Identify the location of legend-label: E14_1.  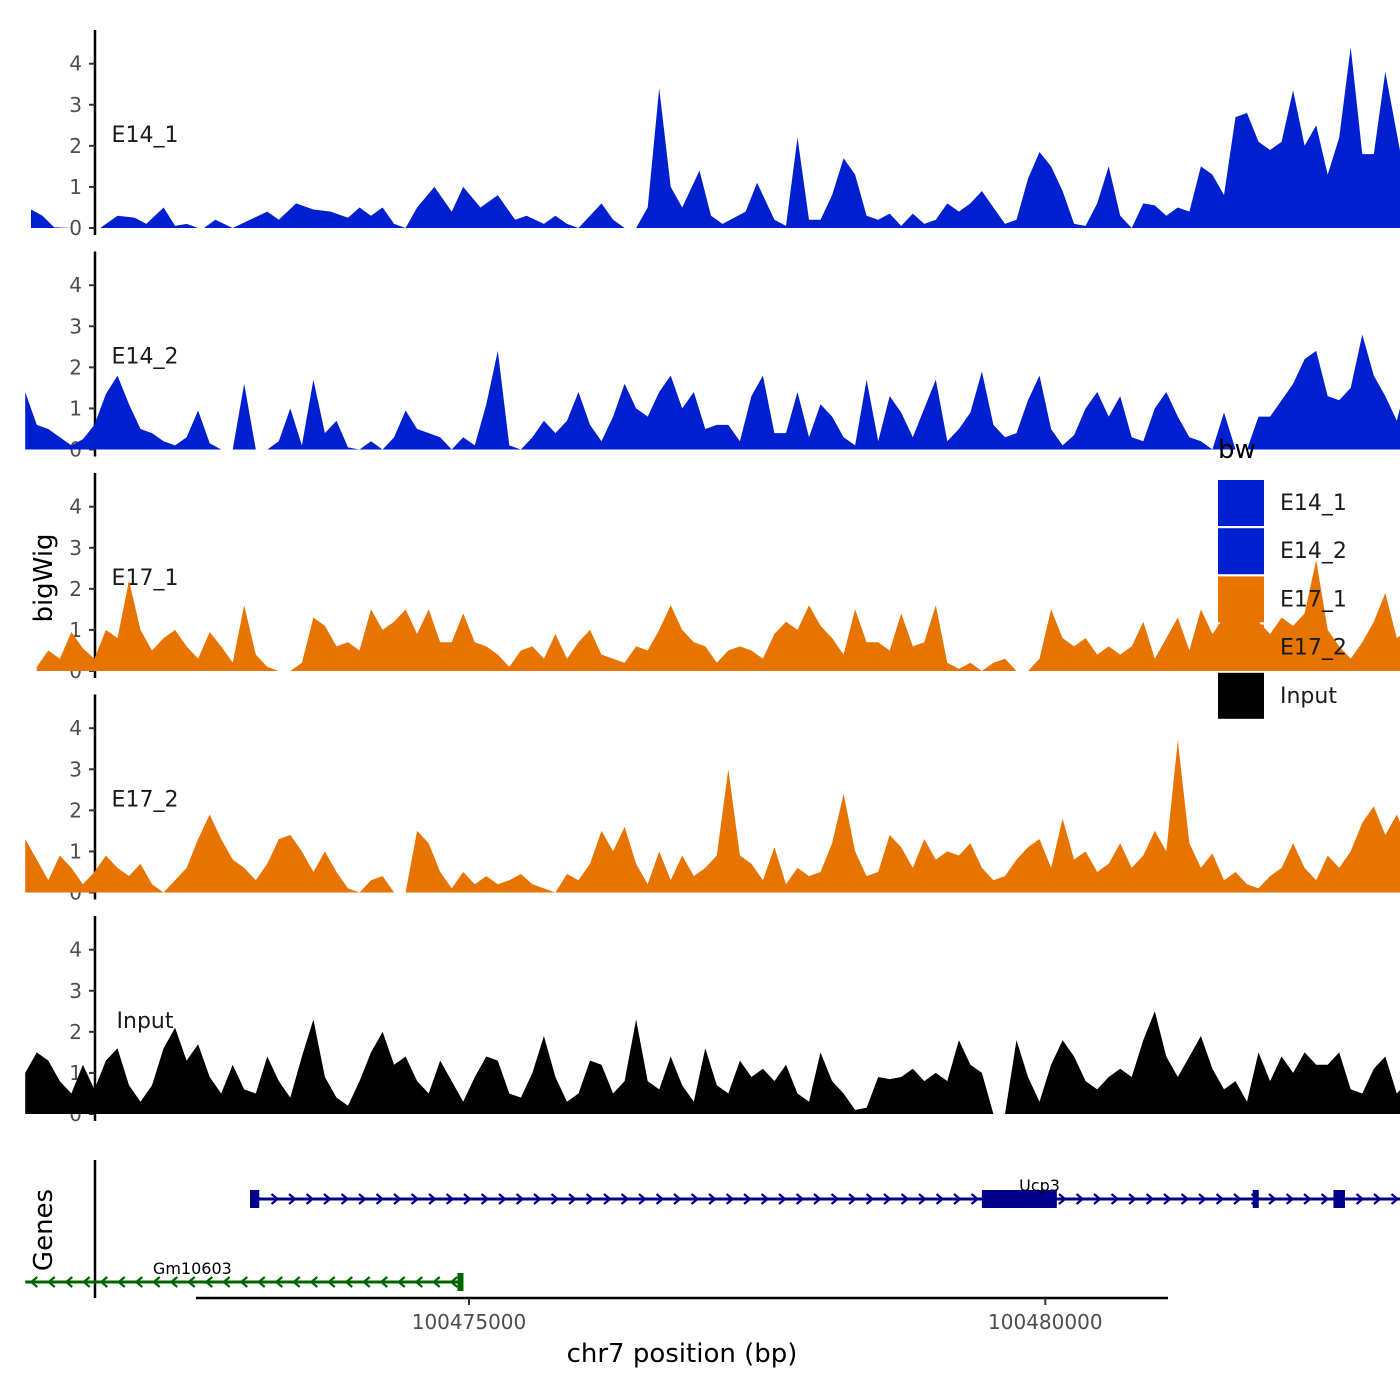
(1313, 503).